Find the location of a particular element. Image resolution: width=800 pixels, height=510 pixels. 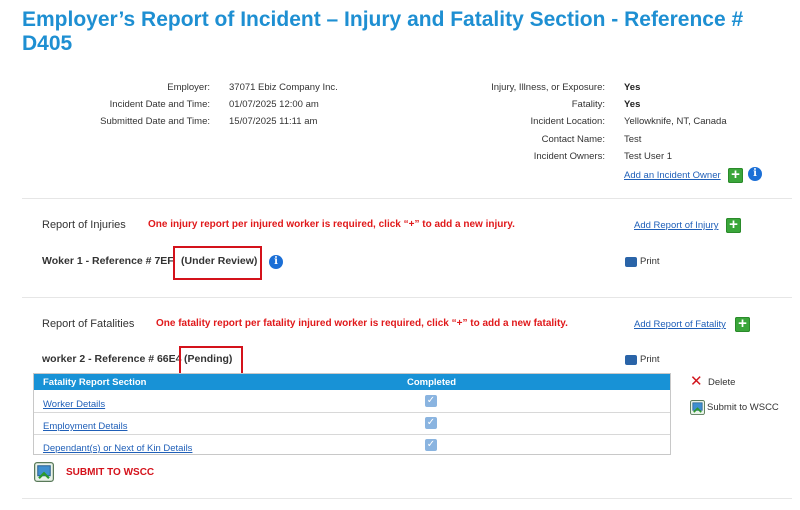

worker-details-link: Worker Details is located at coordinates (74, 404).